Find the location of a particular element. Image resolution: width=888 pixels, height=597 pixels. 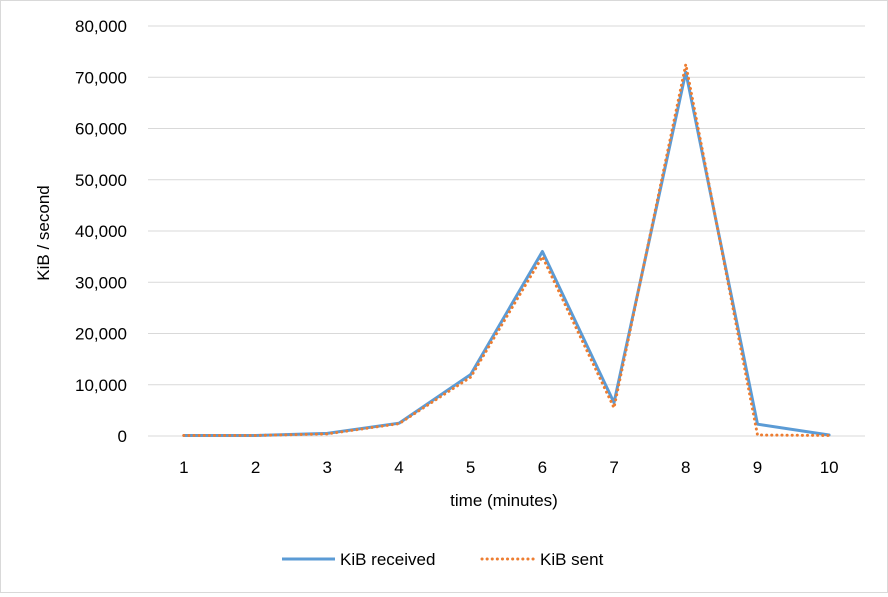

x-tick-label: 5 is located at coordinates (470, 467).